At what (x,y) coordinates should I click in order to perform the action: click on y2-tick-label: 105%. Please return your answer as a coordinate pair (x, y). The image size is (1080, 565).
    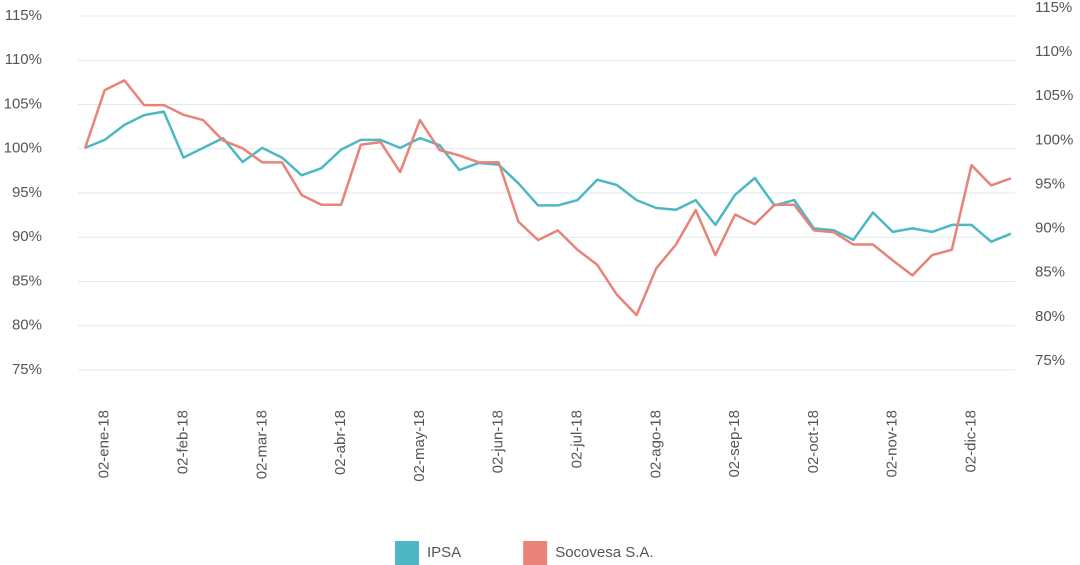
    Looking at the image, I should click on (1054, 95).